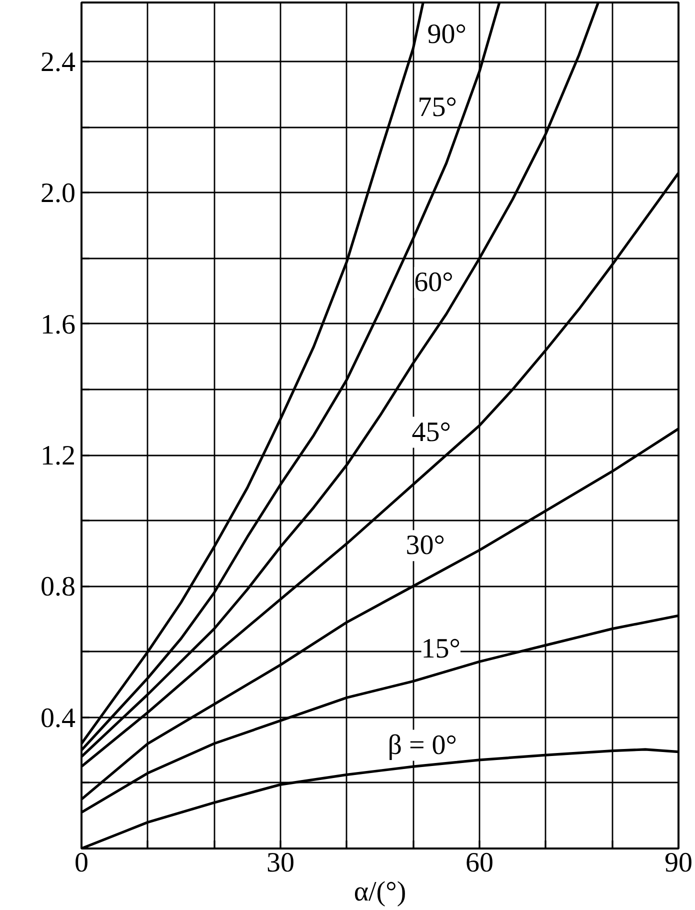 This screenshot has width=695, height=910. Describe the element at coordinates (58, 62) in the screenshot. I see `y-tick-label: 2.4` at that location.